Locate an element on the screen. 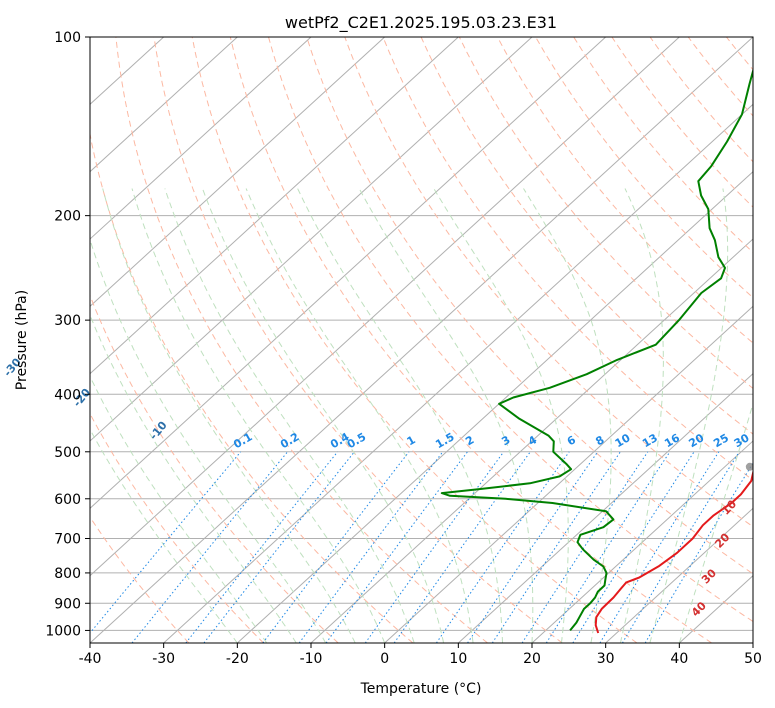 Image resolution: width=775 pixels, height=708 pixels. x-tick-label: -10 is located at coordinates (311, 659).